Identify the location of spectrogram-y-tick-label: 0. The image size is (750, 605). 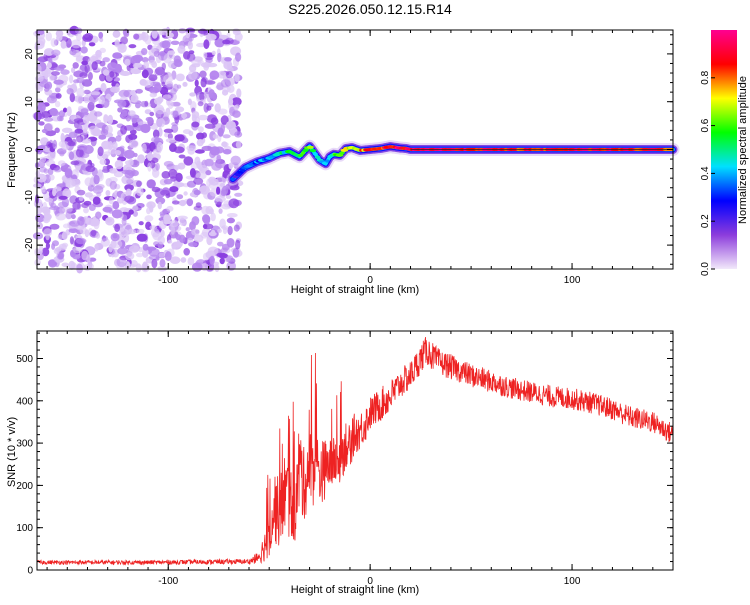
(29, 149).